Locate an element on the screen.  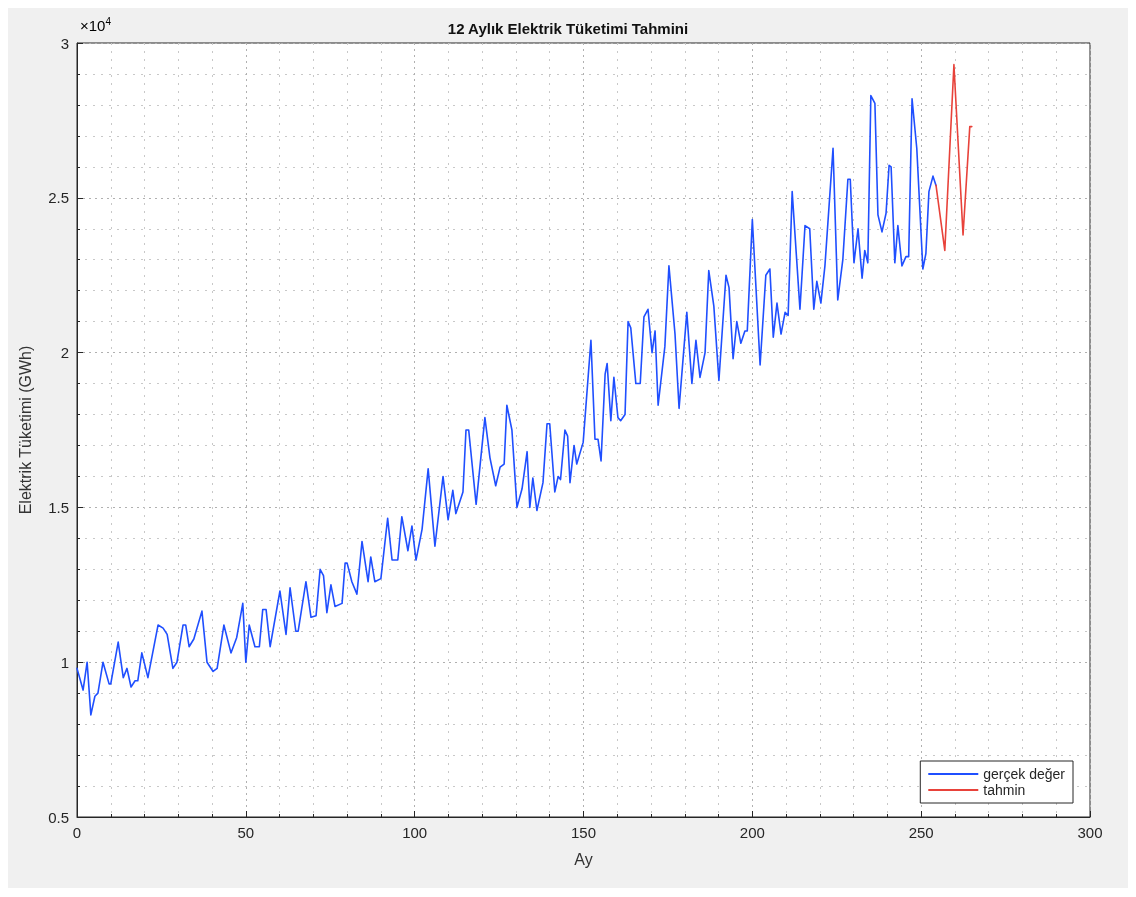
legend-label: tahmin is located at coordinates (1004, 790).